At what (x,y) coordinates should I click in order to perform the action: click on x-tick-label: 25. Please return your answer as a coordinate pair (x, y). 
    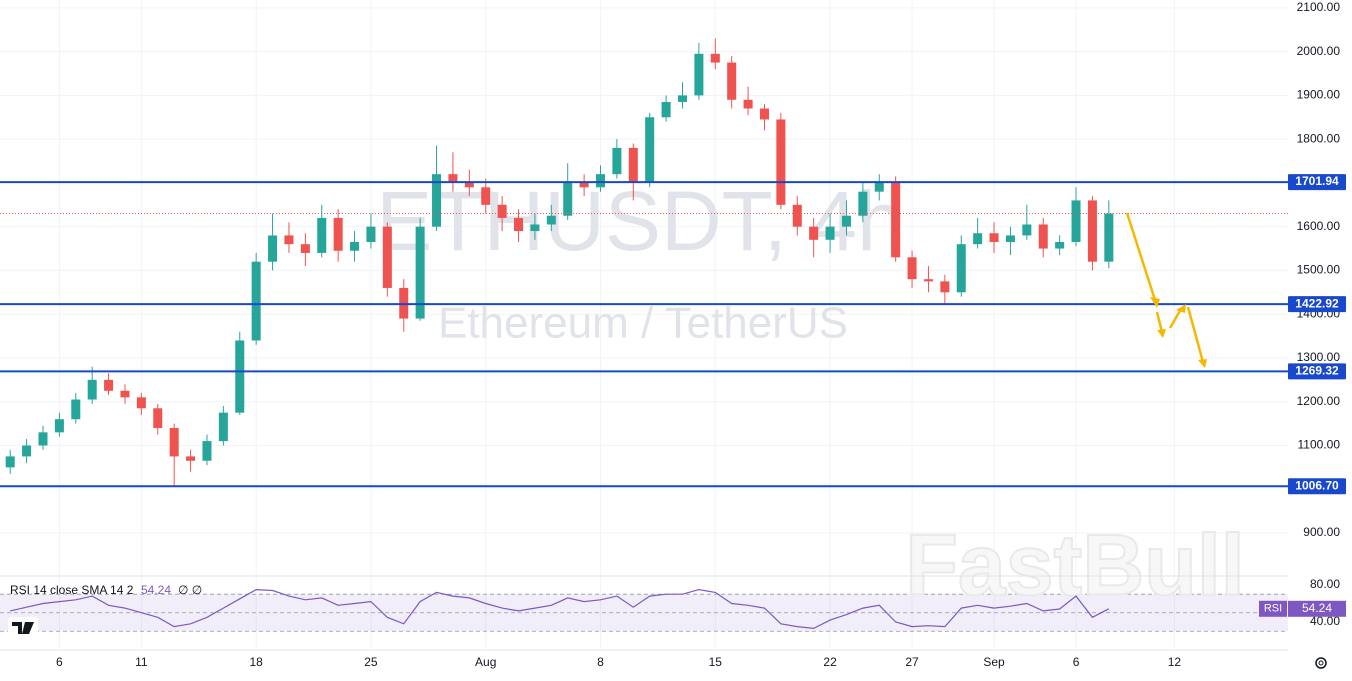
    Looking at the image, I should click on (371, 662).